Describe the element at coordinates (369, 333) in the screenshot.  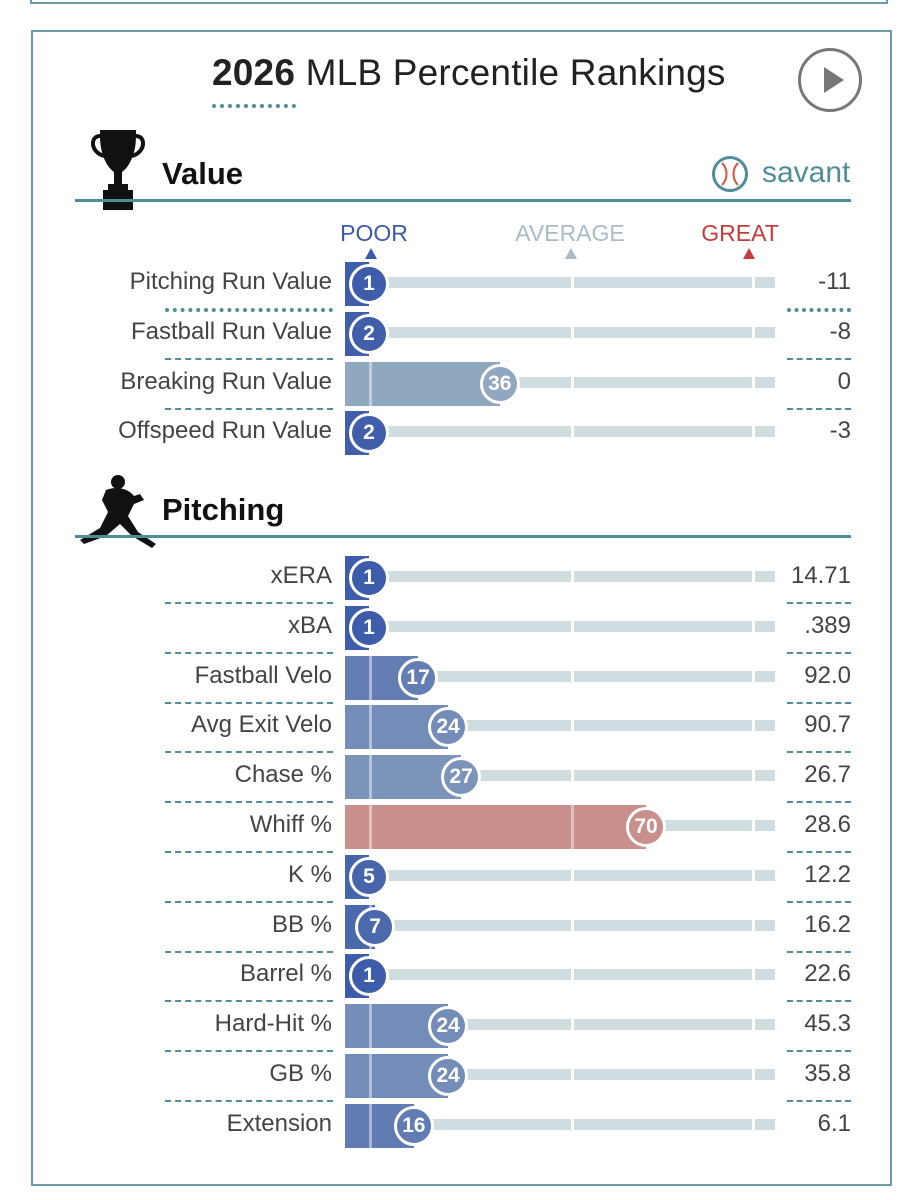
I see `percentile-bubble: 2` at that location.